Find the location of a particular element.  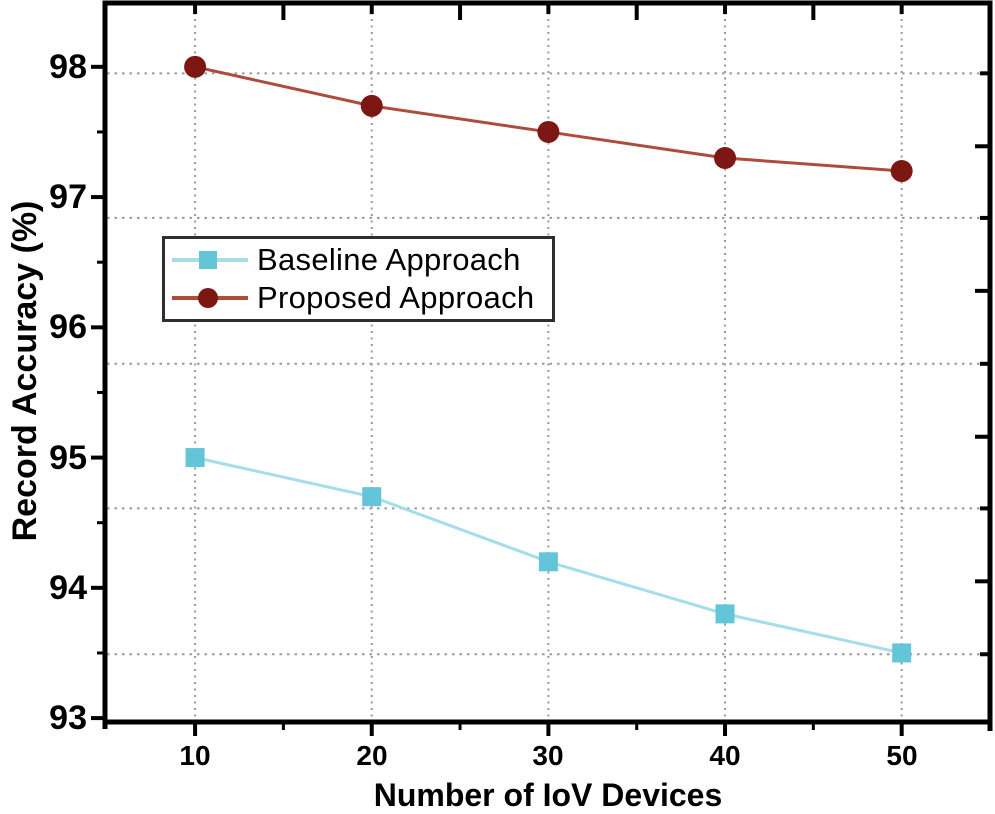

y-tick-label: 96 is located at coordinates (68, 327).